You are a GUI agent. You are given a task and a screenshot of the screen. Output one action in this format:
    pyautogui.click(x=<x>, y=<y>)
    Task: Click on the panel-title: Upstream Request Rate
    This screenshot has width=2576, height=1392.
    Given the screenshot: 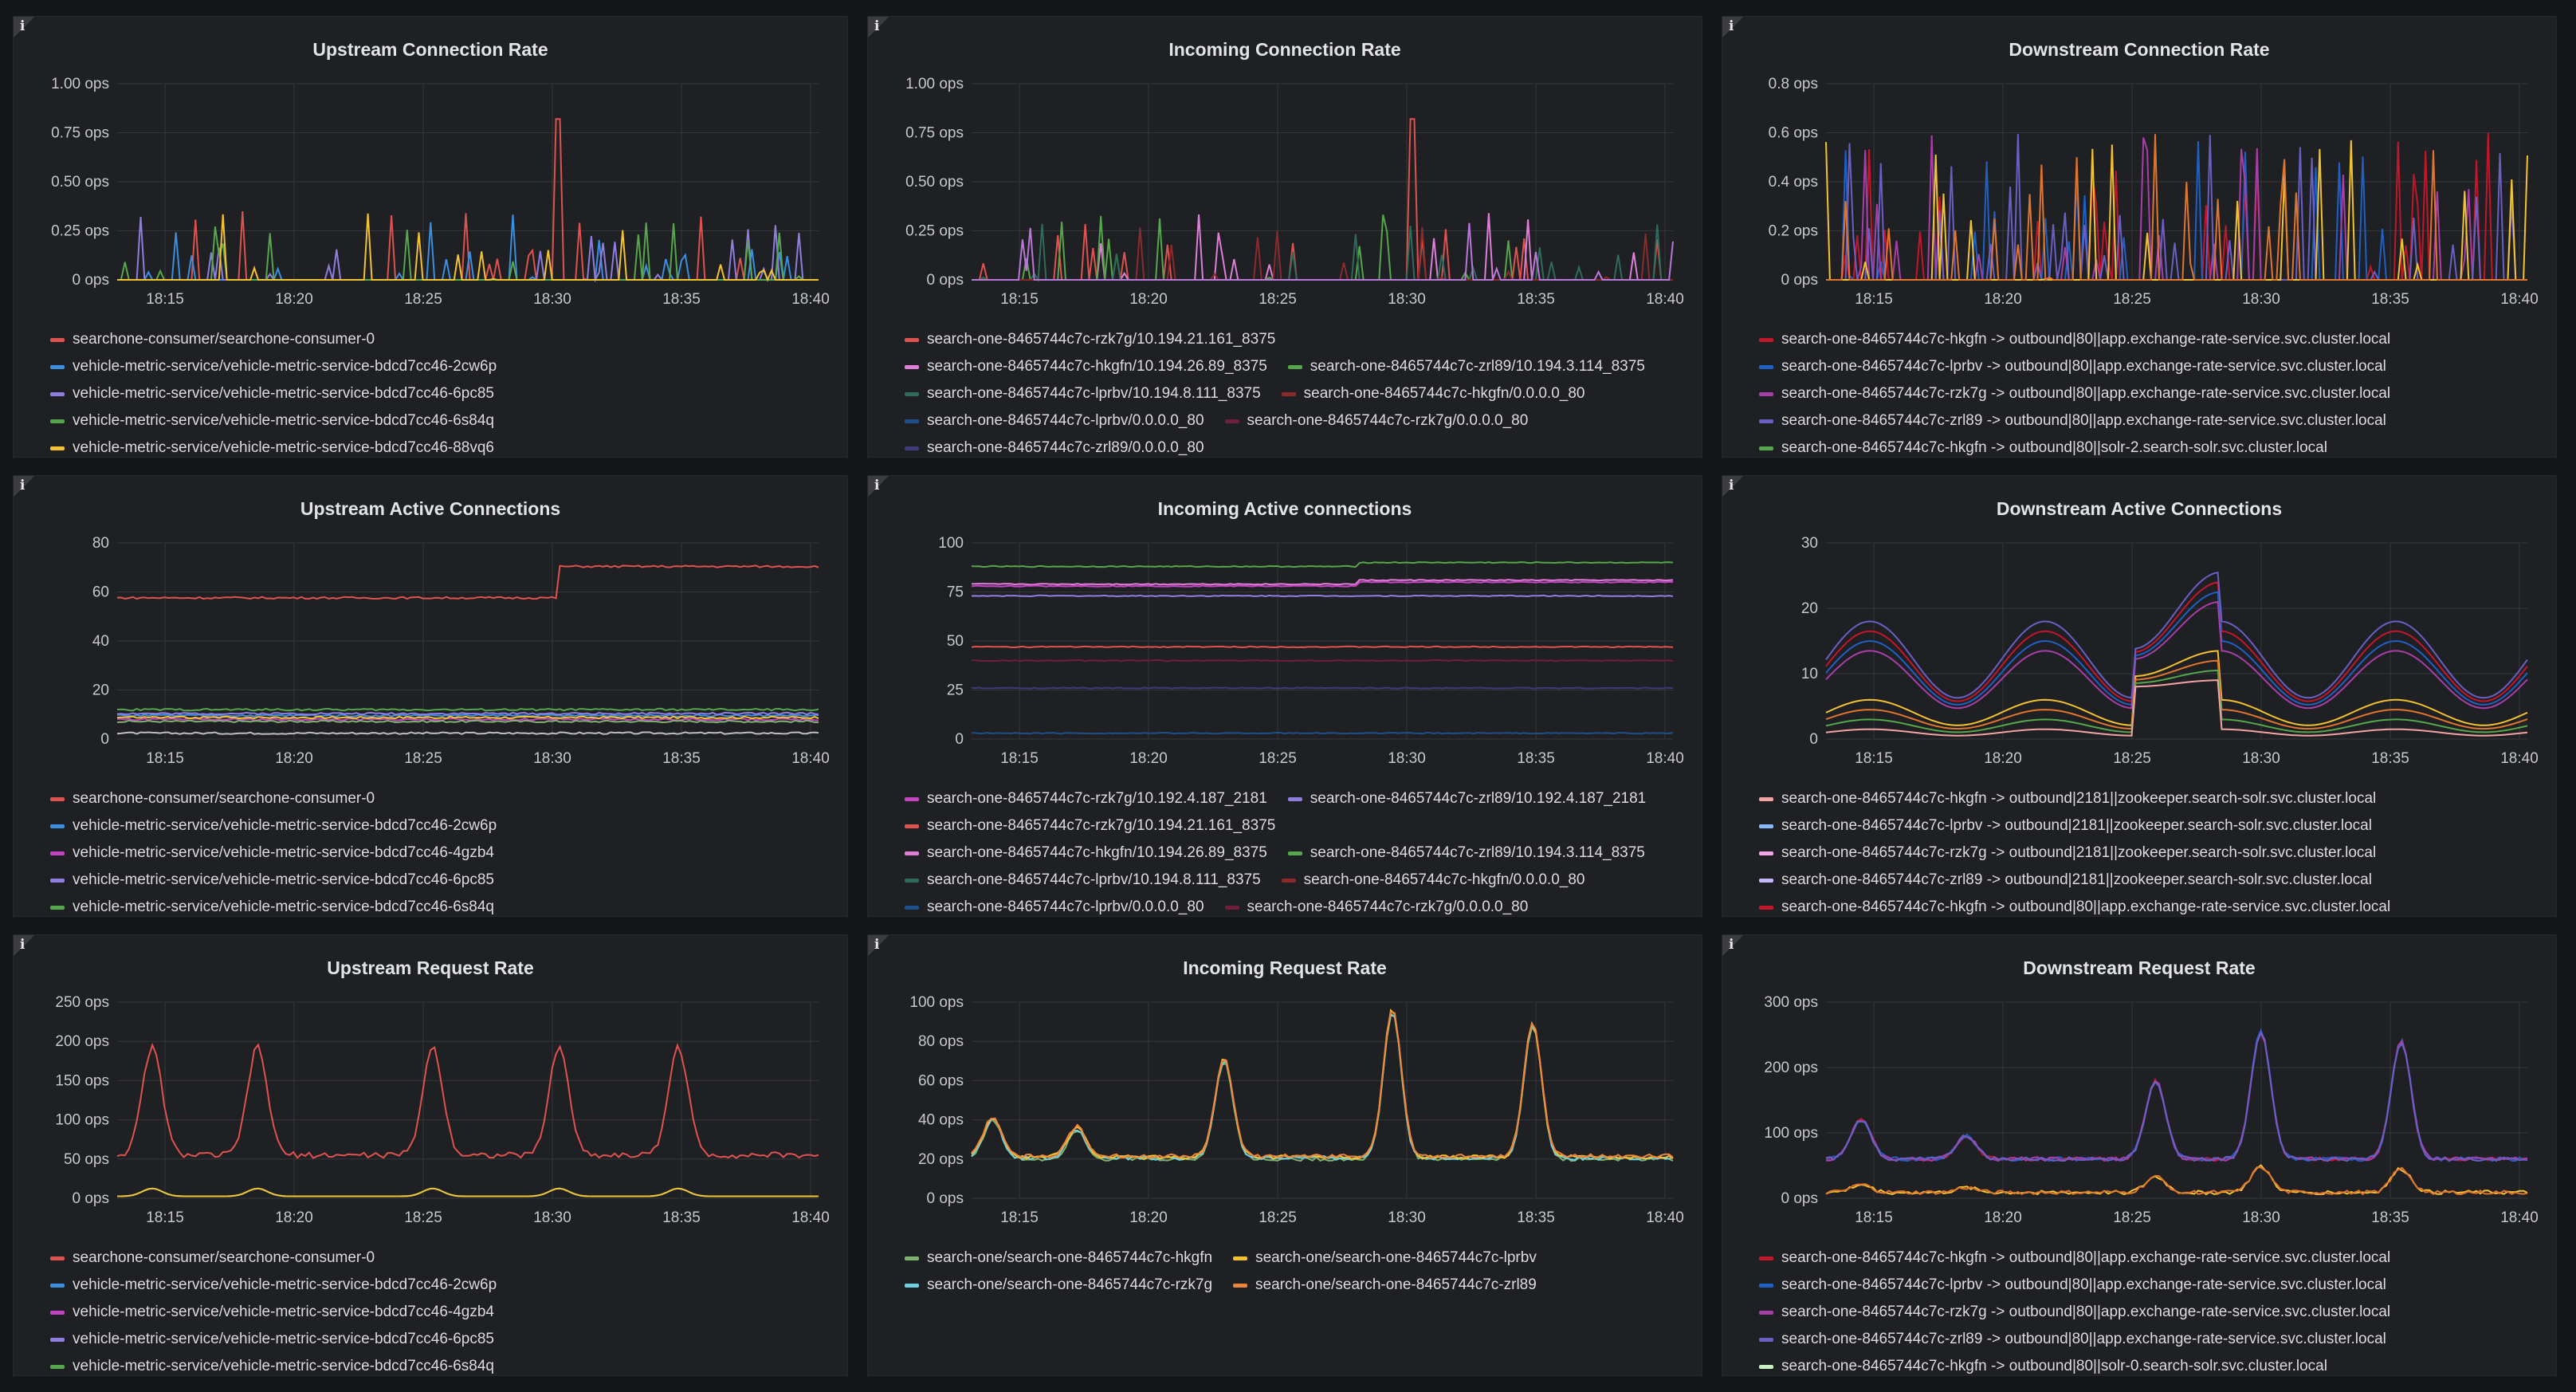 What is the action you would take?
    pyautogui.click(x=430, y=968)
    